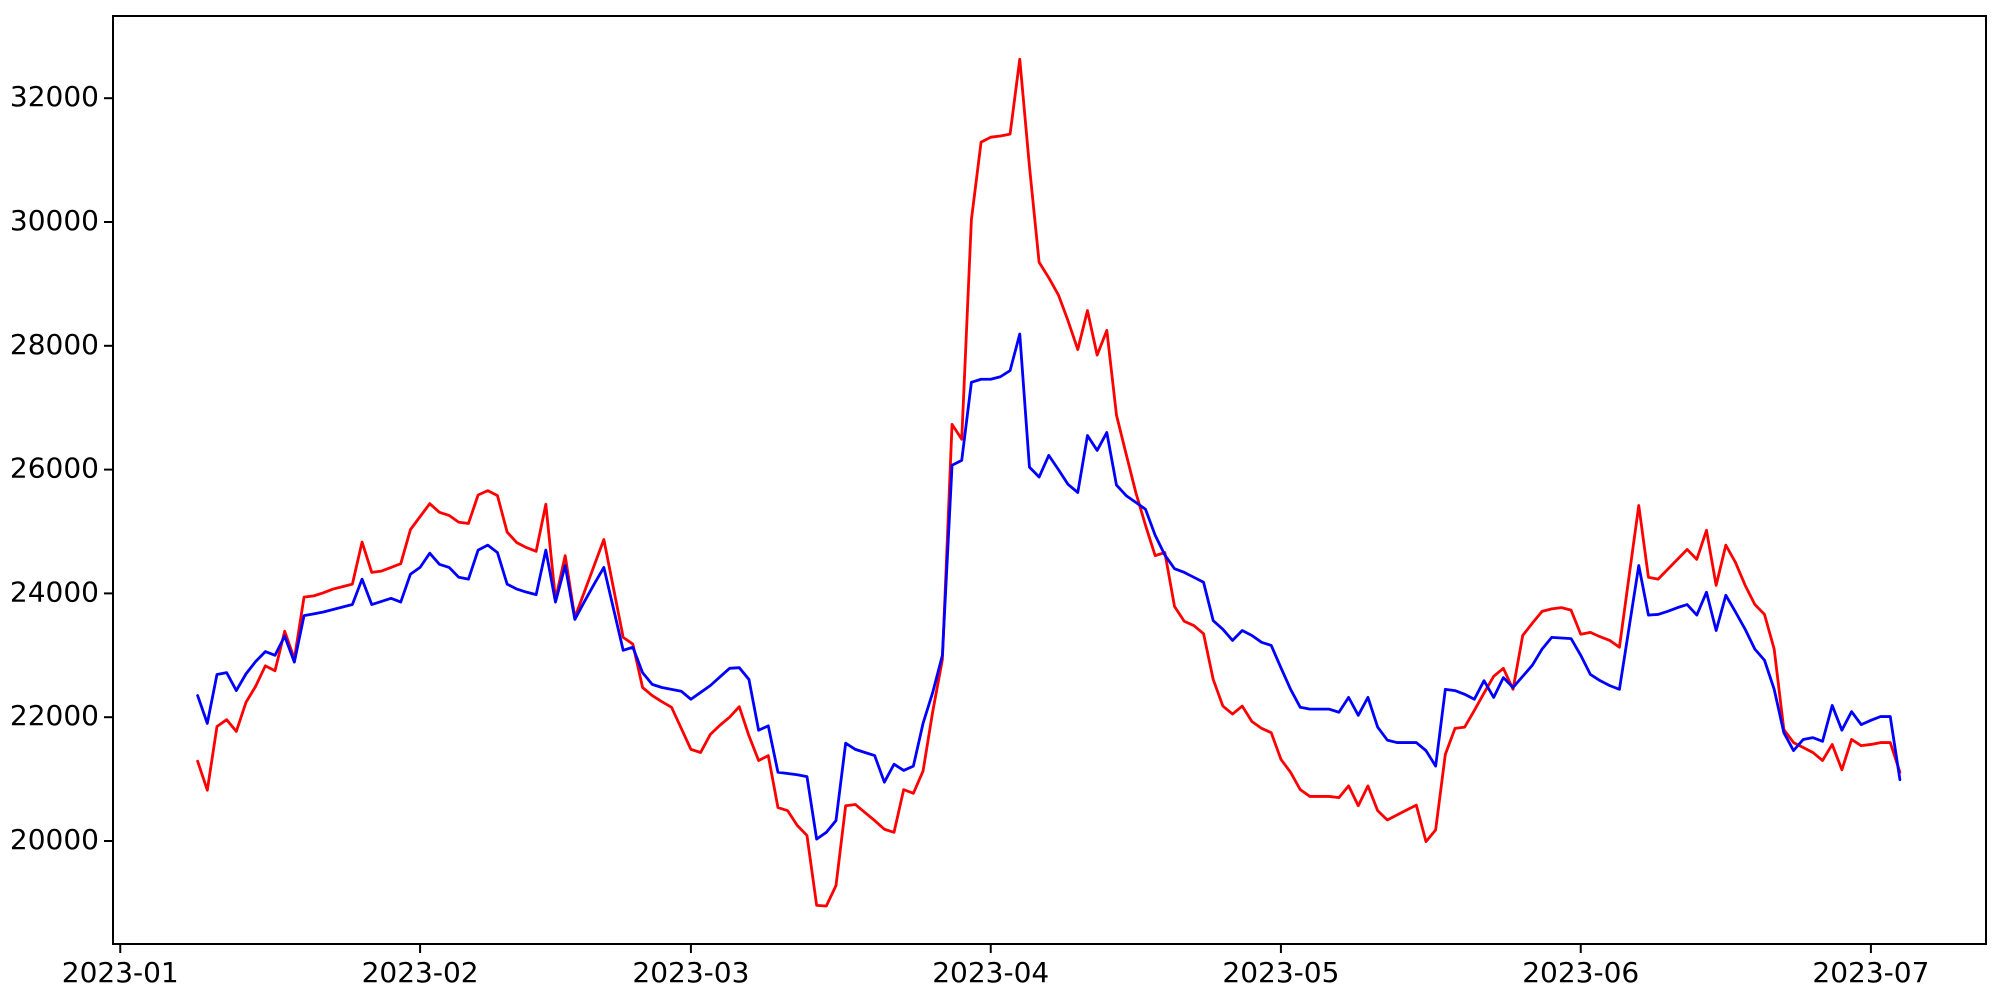 This screenshot has width=2000, height=1000. Describe the element at coordinates (54, 591) in the screenshot. I see `y-axis-tick-label: 24000` at that location.